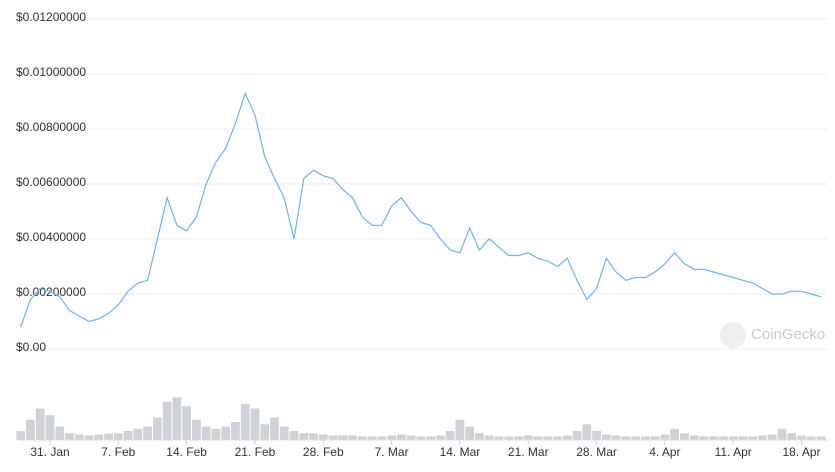 The width and height of the screenshot is (835, 472). Describe the element at coordinates (733, 335) in the screenshot. I see `watermark-logo` at that location.